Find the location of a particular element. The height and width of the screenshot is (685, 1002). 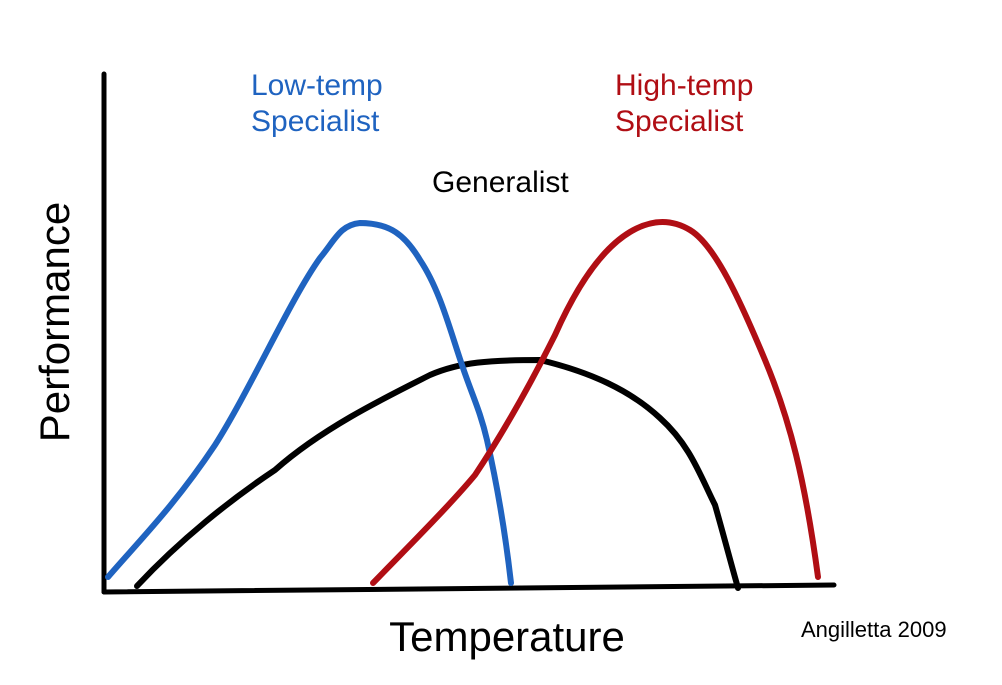

generalist-label-text: Generalist is located at coordinates (500, 182).